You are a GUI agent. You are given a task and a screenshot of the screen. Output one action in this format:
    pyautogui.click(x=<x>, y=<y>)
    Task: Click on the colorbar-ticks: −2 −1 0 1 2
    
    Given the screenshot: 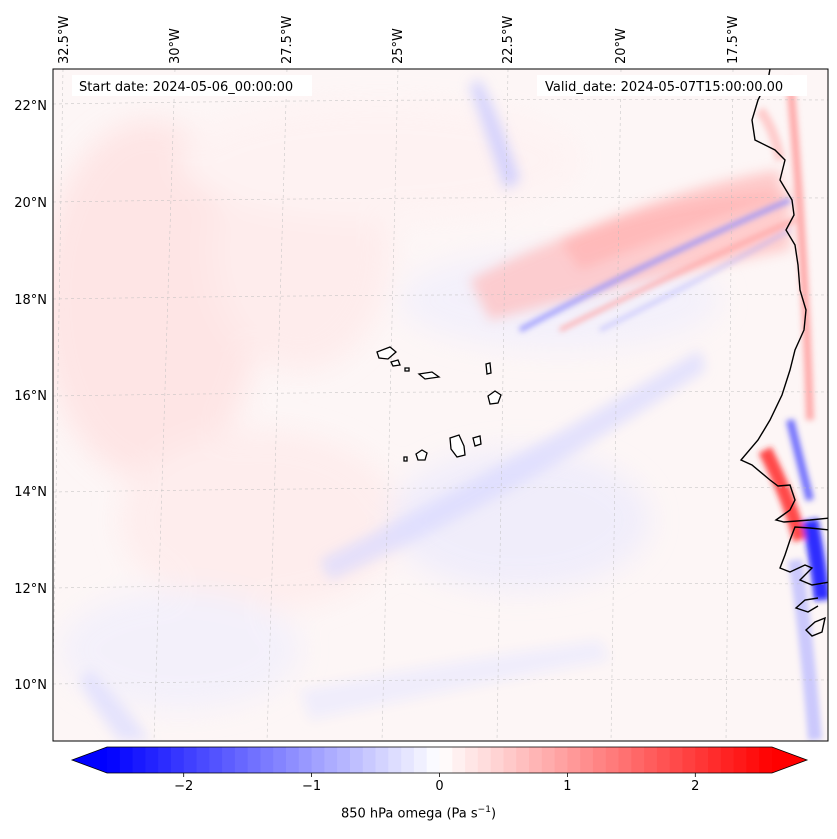 What is the action you would take?
    pyautogui.click(x=436, y=783)
    